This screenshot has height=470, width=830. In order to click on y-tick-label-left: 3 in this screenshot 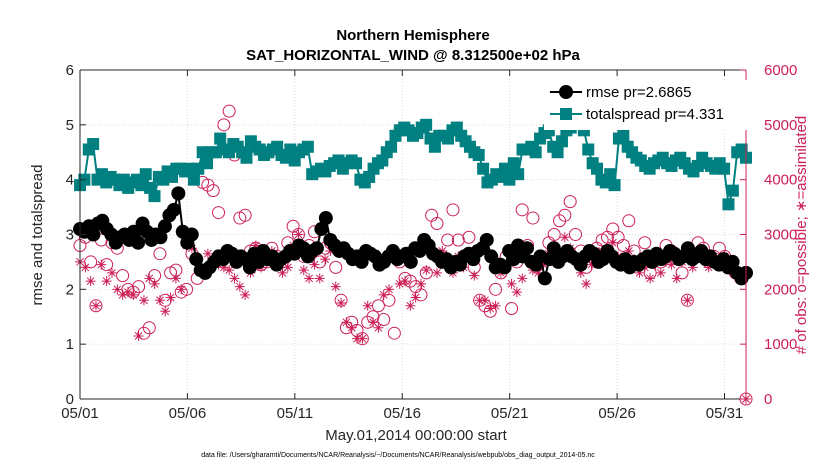, I will do `click(70, 235)`.